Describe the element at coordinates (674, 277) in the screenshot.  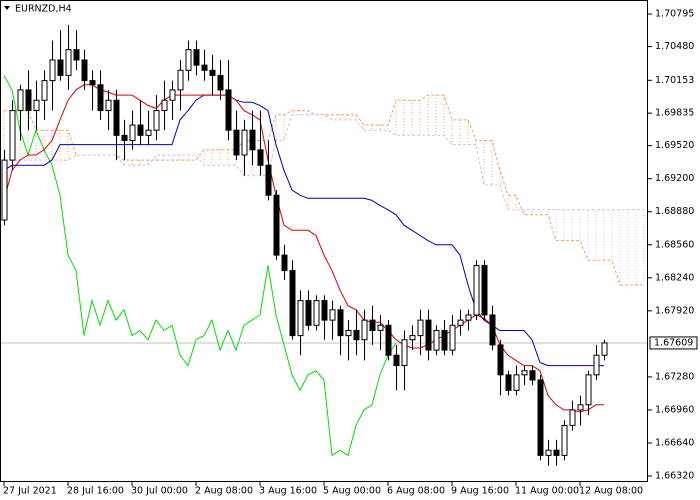
I see `y-tick-label: 1.68240` at that location.